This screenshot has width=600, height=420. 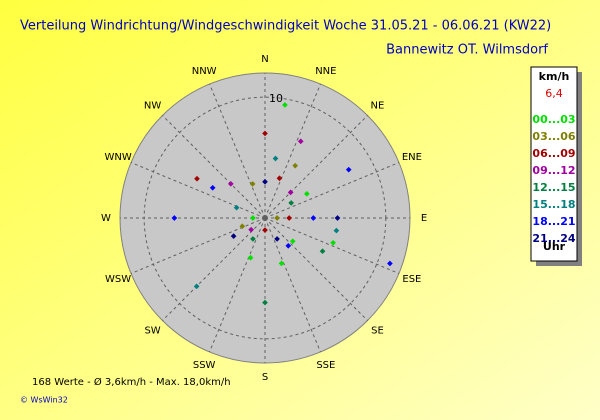 I want to click on direction-label: WSW, so click(x=118, y=279).